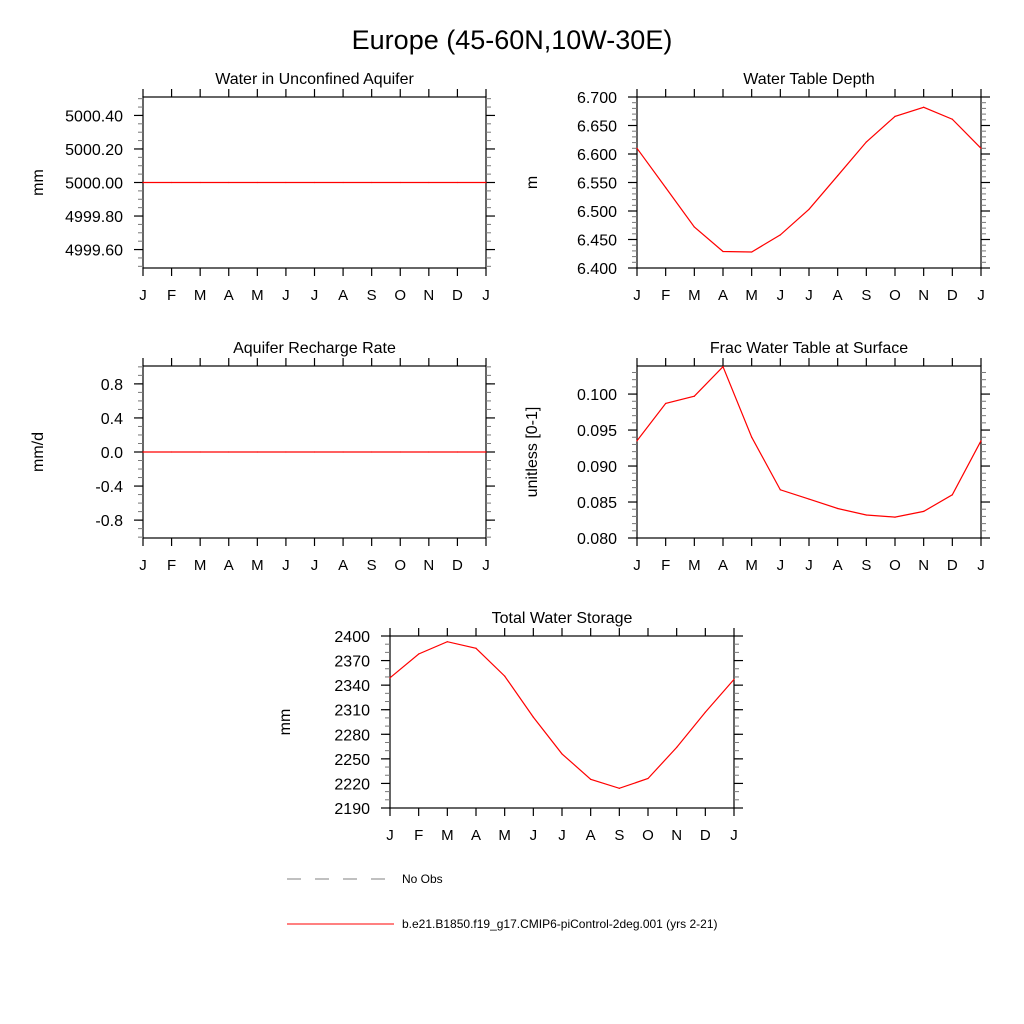 Image resolution: width=1024 pixels, height=1024 pixels. Describe the element at coordinates (809, 79) in the screenshot. I see `panel-title: Water Table Depth` at that location.